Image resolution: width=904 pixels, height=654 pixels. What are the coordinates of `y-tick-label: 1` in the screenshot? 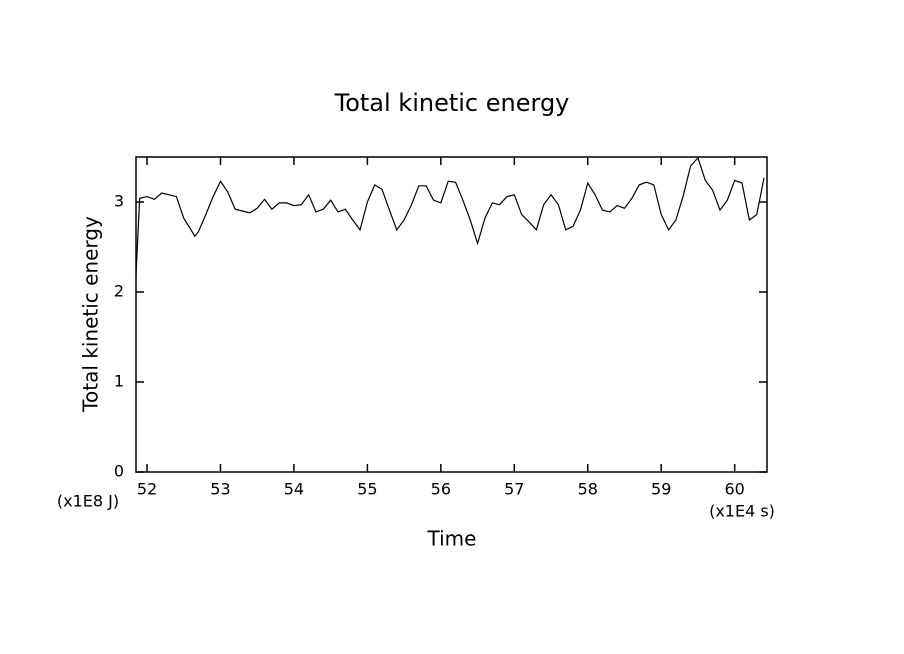 It's located at (119, 381).